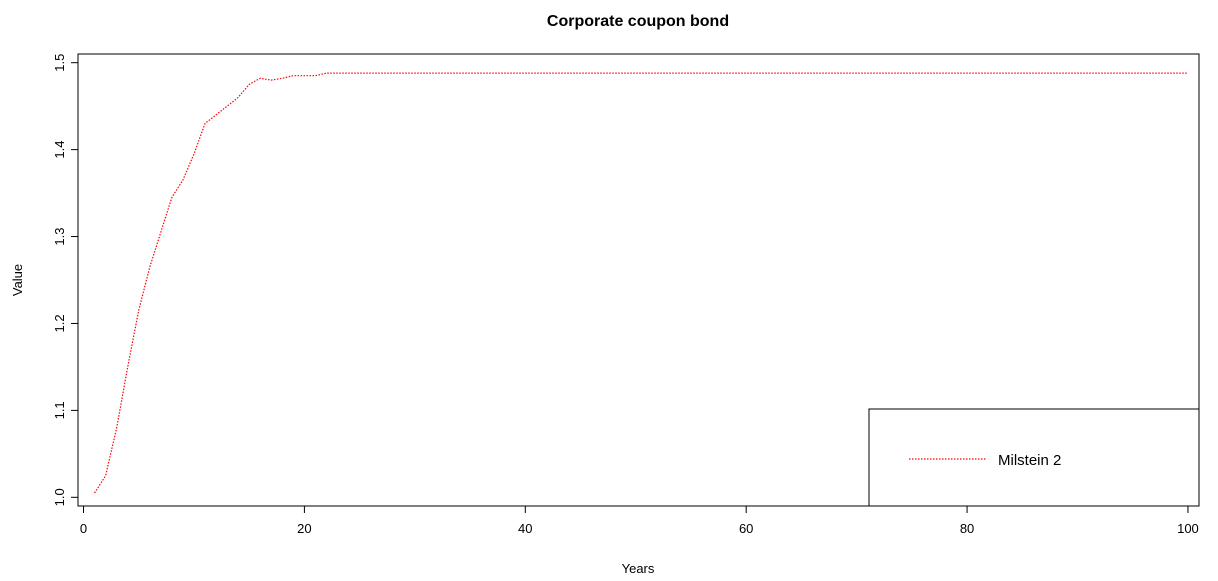 The height and width of the screenshot is (581, 1218). I want to click on x-tick-label: 80, so click(967, 528).